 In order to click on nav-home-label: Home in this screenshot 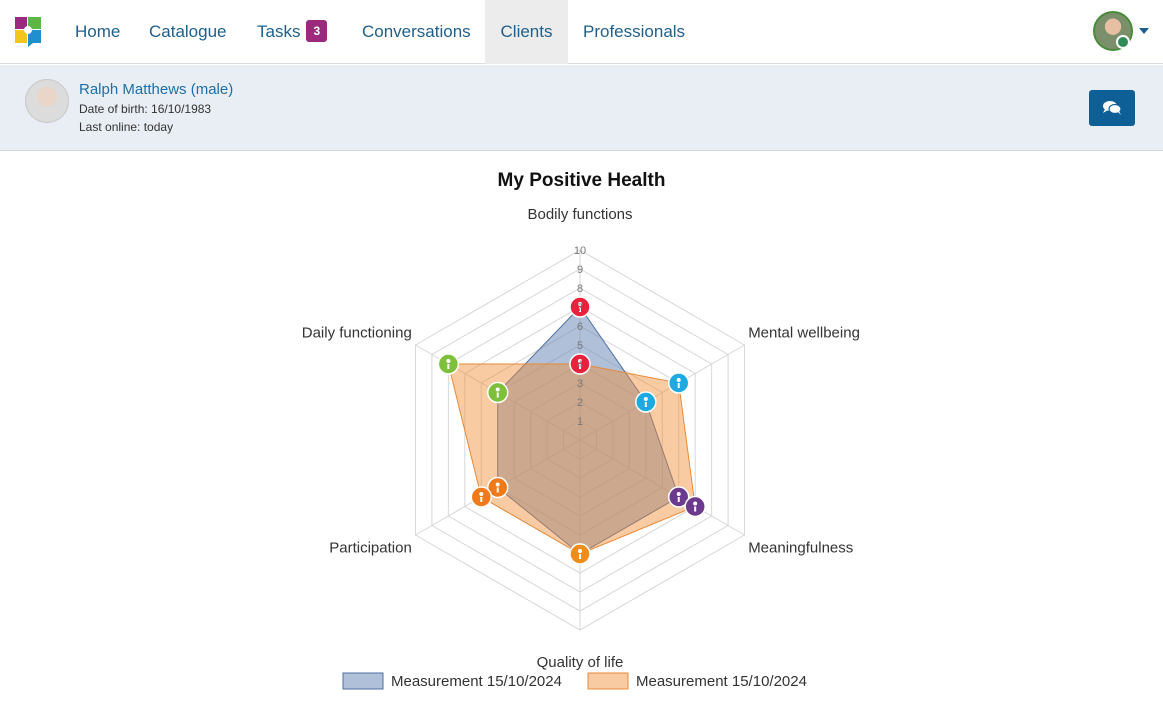, I will do `click(98, 31)`.